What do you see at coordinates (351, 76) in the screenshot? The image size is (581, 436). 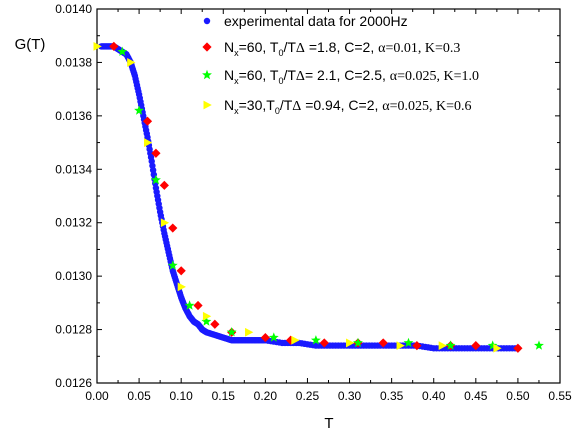 I see `legend-label-3: Nx=60, T0/TΔ= 2.1, C=2.5, α=0.025, K=1.0` at bounding box center [351, 76].